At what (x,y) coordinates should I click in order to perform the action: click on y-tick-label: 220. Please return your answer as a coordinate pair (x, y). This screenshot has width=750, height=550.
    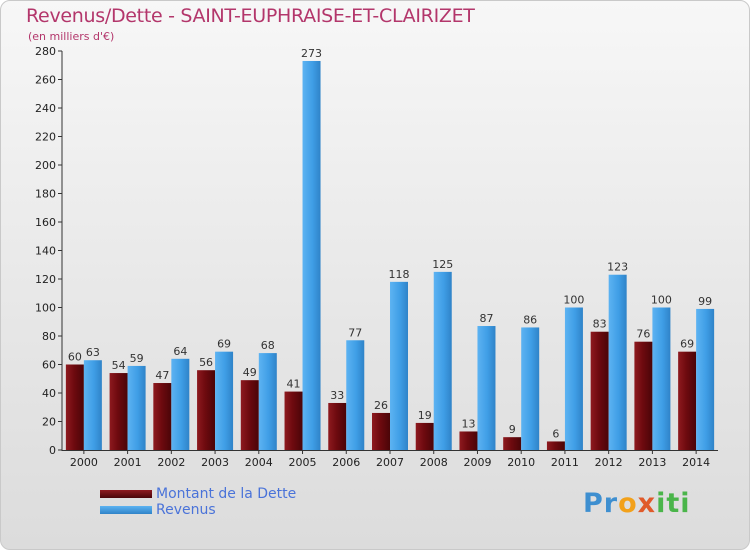
    Looking at the image, I should click on (45, 137).